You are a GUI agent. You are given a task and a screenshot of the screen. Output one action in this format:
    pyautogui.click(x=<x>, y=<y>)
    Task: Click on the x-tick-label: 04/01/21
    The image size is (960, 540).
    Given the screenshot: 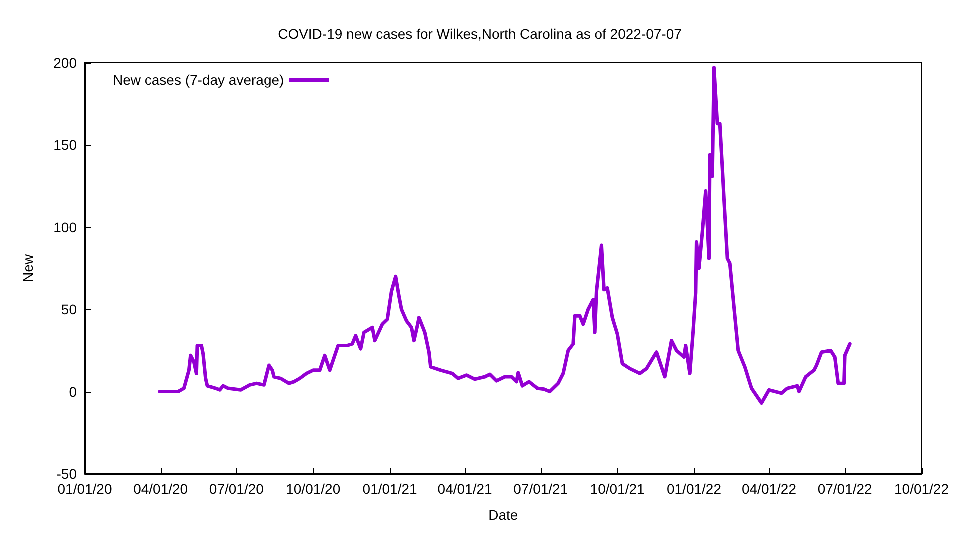 What is the action you would take?
    pyautogui.click(x=465, y=489)
    